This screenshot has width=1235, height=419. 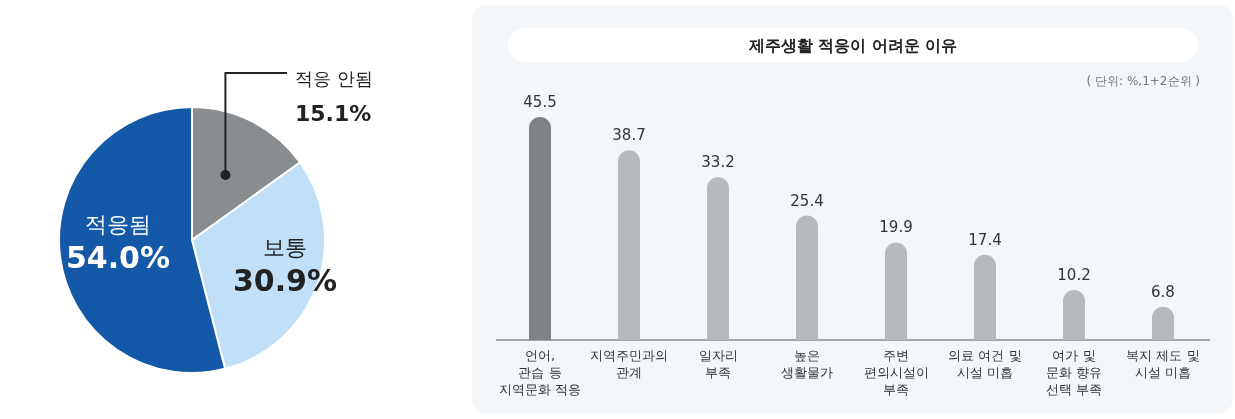 I want to click on chart-title: 제주생활 적응이 어려운 이유, so click(x=852, y=45).